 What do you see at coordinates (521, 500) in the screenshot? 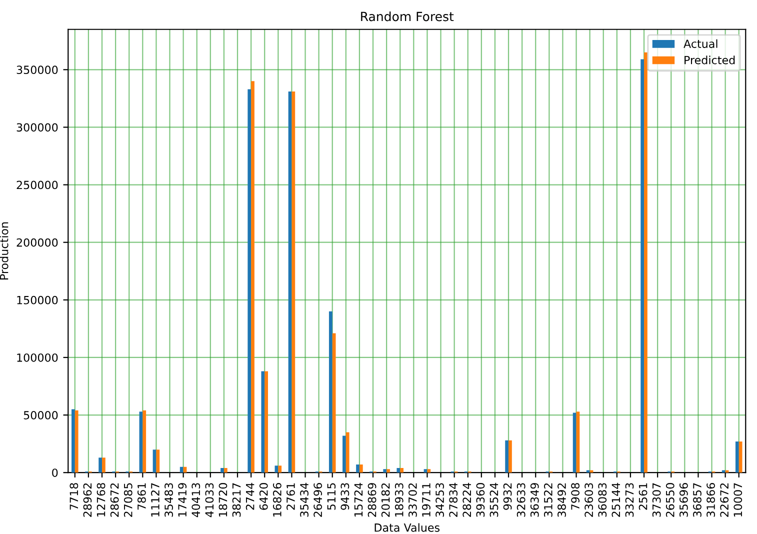
I see `x-tick-label: 32633` at bounding box center [521, 500].